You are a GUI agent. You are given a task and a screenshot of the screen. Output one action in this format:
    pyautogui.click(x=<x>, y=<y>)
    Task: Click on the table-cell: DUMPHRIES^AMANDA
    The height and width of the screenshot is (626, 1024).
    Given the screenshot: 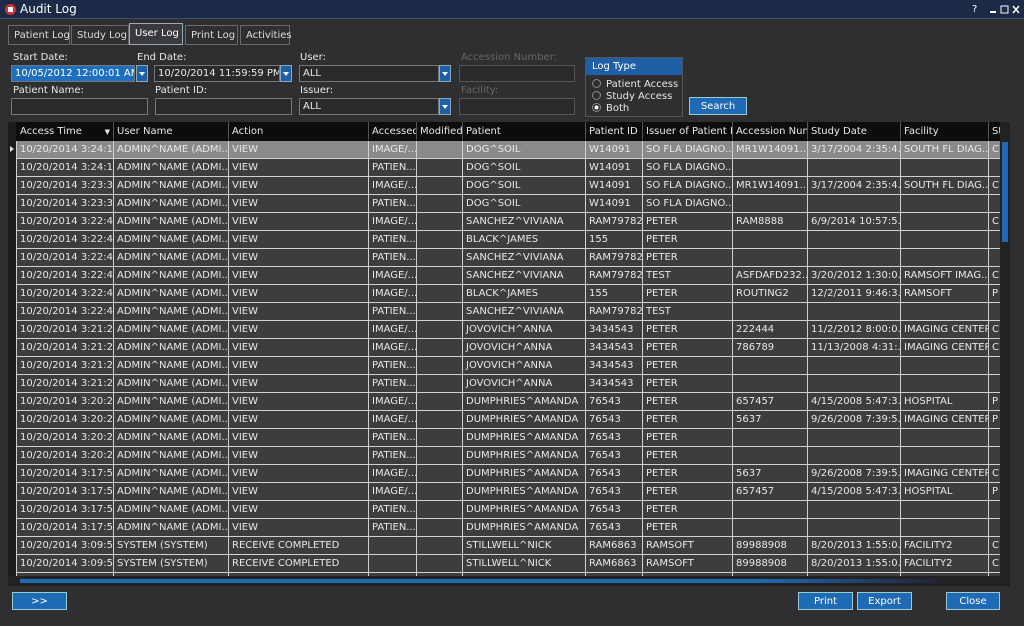 What is the action you would take?
    pyautogui.click(x=524, y=527)
    